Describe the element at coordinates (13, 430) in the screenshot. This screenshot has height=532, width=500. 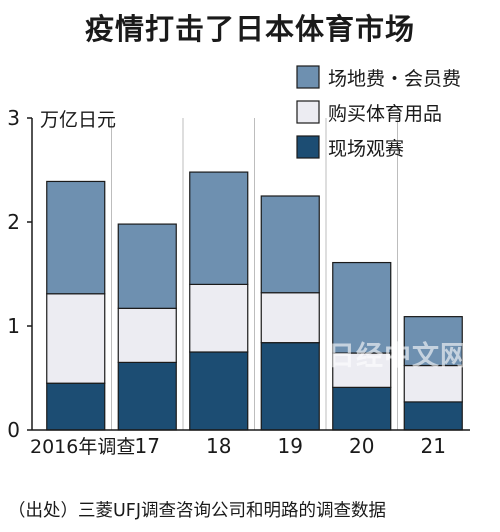
I see `y-tick-label: 0` at that location.